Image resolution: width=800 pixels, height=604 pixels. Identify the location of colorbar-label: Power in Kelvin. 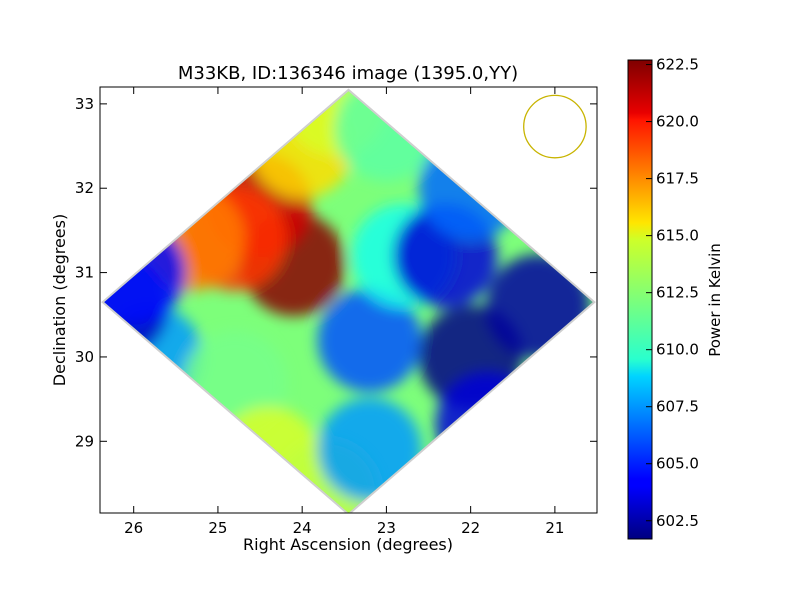
(715, 300).